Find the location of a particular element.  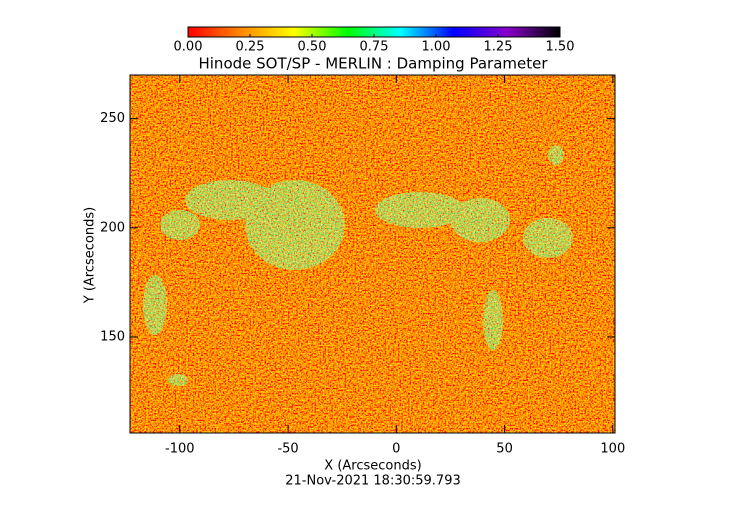

colorbar-tick-label: 1.25 is located at coordinates (498, 47).